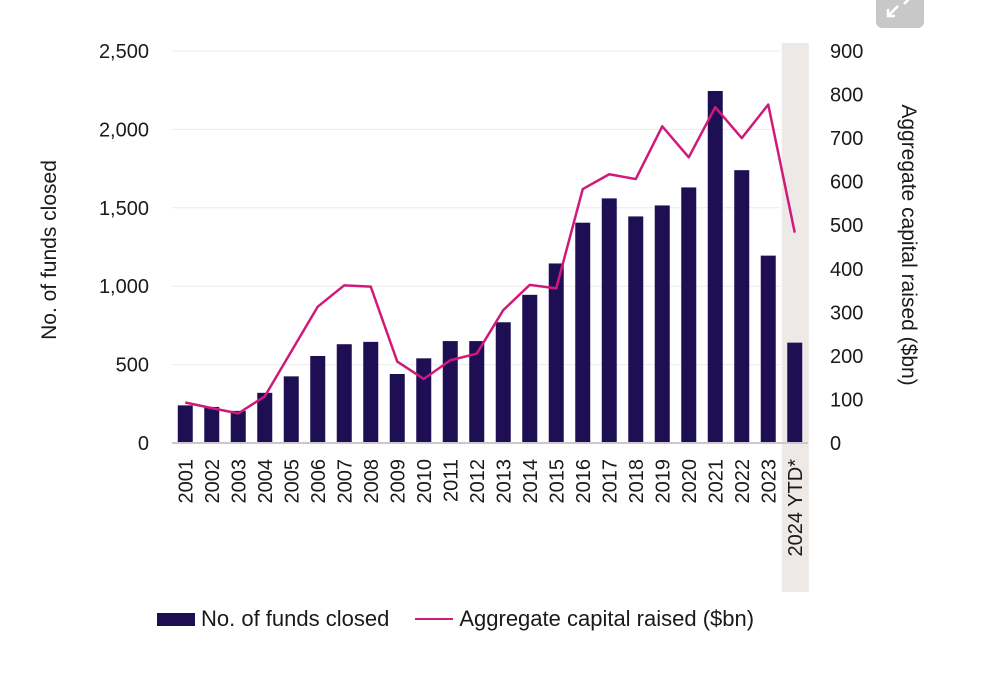 The width and height of the screenshot is (994, 675). Describe the element at coordinates (584, 481) in the screenshot. I see `x-tick-label: 2016` at that location.